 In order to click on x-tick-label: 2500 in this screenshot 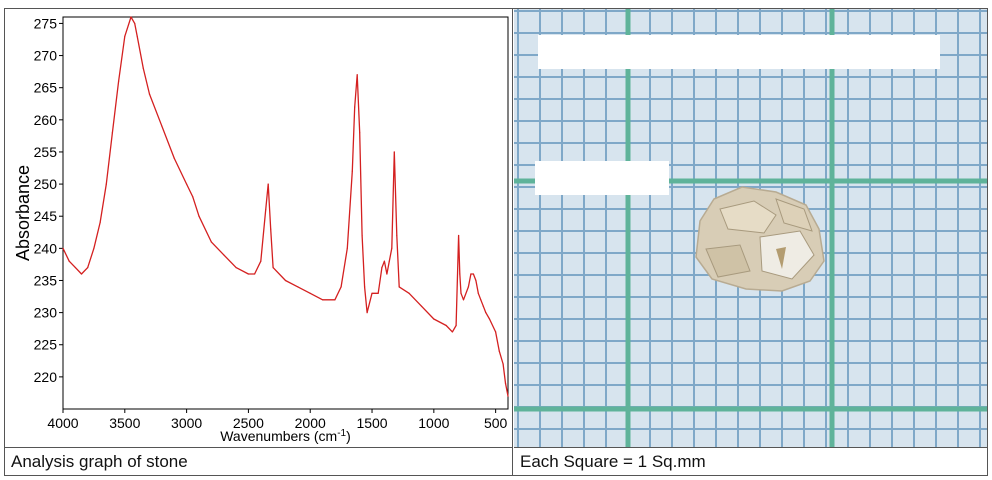, I will do `click(248, 423)`.